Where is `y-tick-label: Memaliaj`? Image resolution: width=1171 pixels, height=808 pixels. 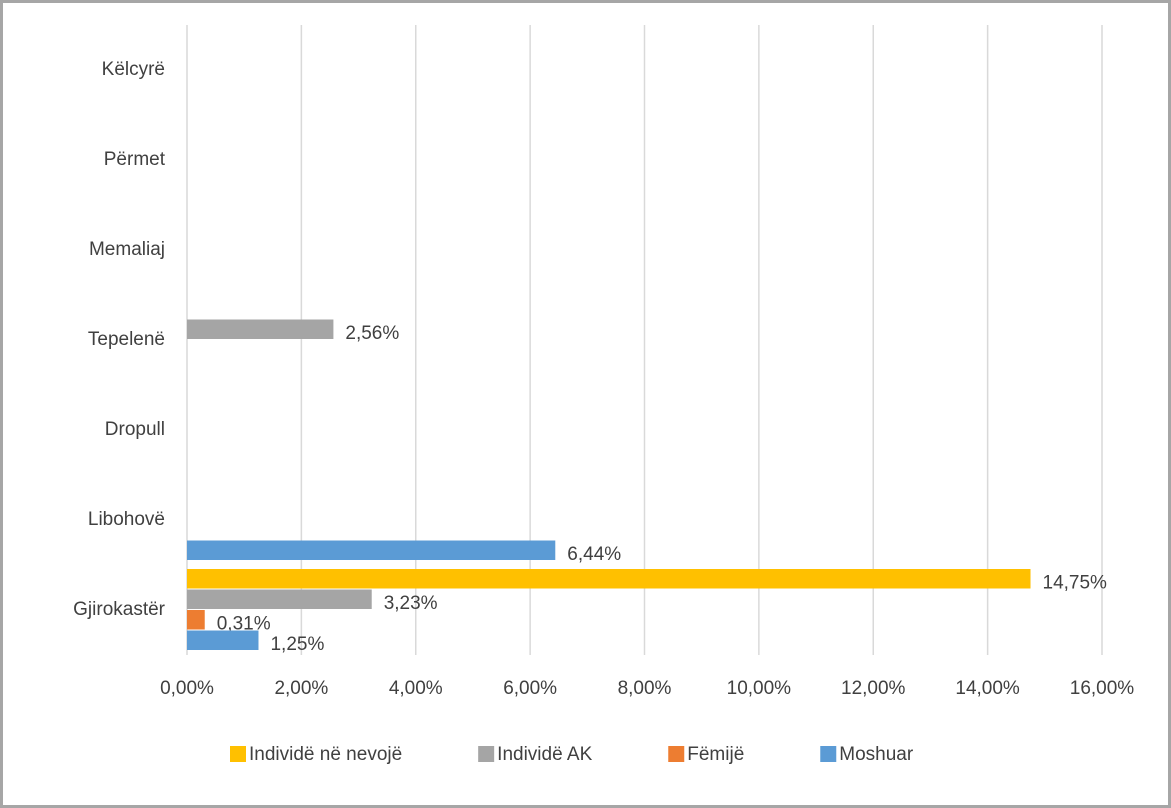 y-tick-label: Memaliaj is located at coordinates (127, 249).